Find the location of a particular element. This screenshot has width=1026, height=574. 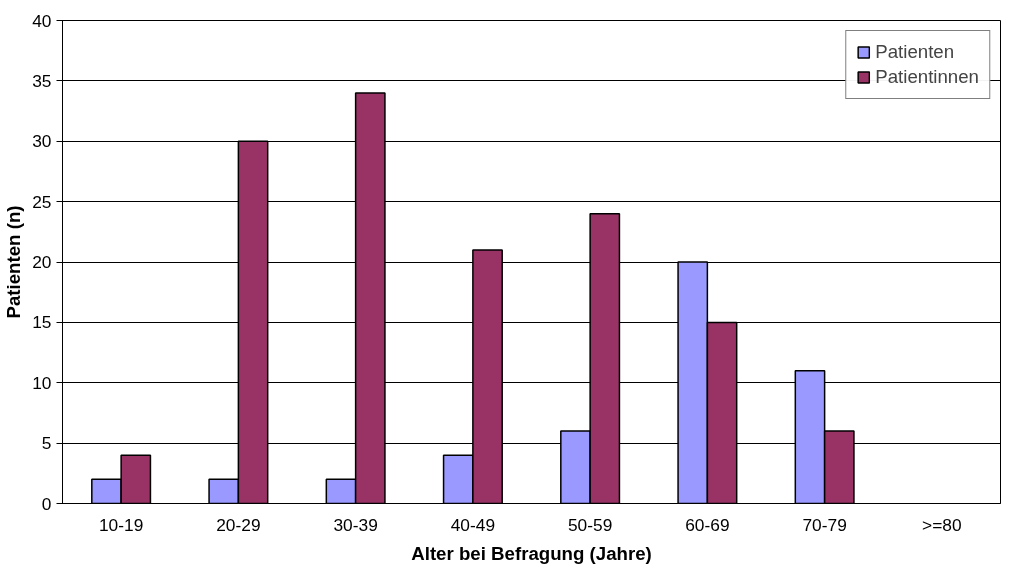

x-tick-label: 30-39 is located at coordinates (355, 524).